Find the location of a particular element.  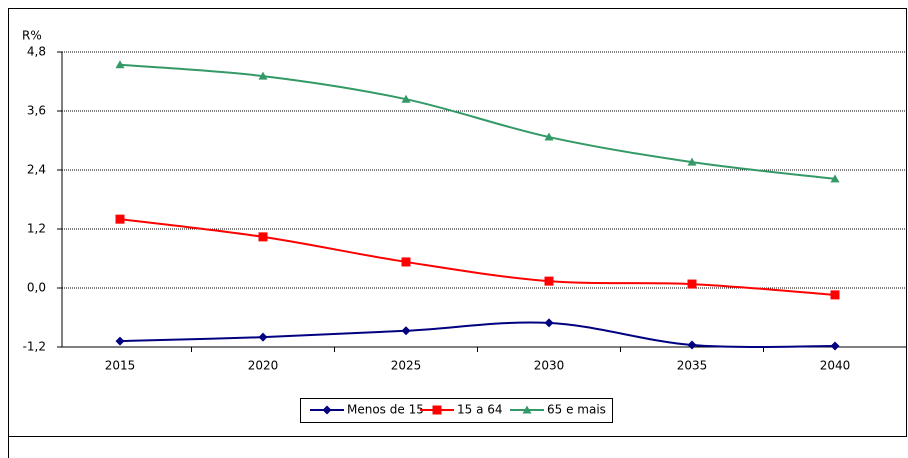

x-tick-label: 2030 is located at coordinates (549, 366).